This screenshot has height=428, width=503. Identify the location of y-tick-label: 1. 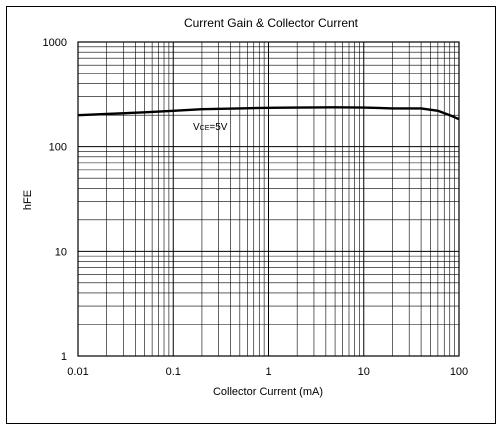
(64, 357).